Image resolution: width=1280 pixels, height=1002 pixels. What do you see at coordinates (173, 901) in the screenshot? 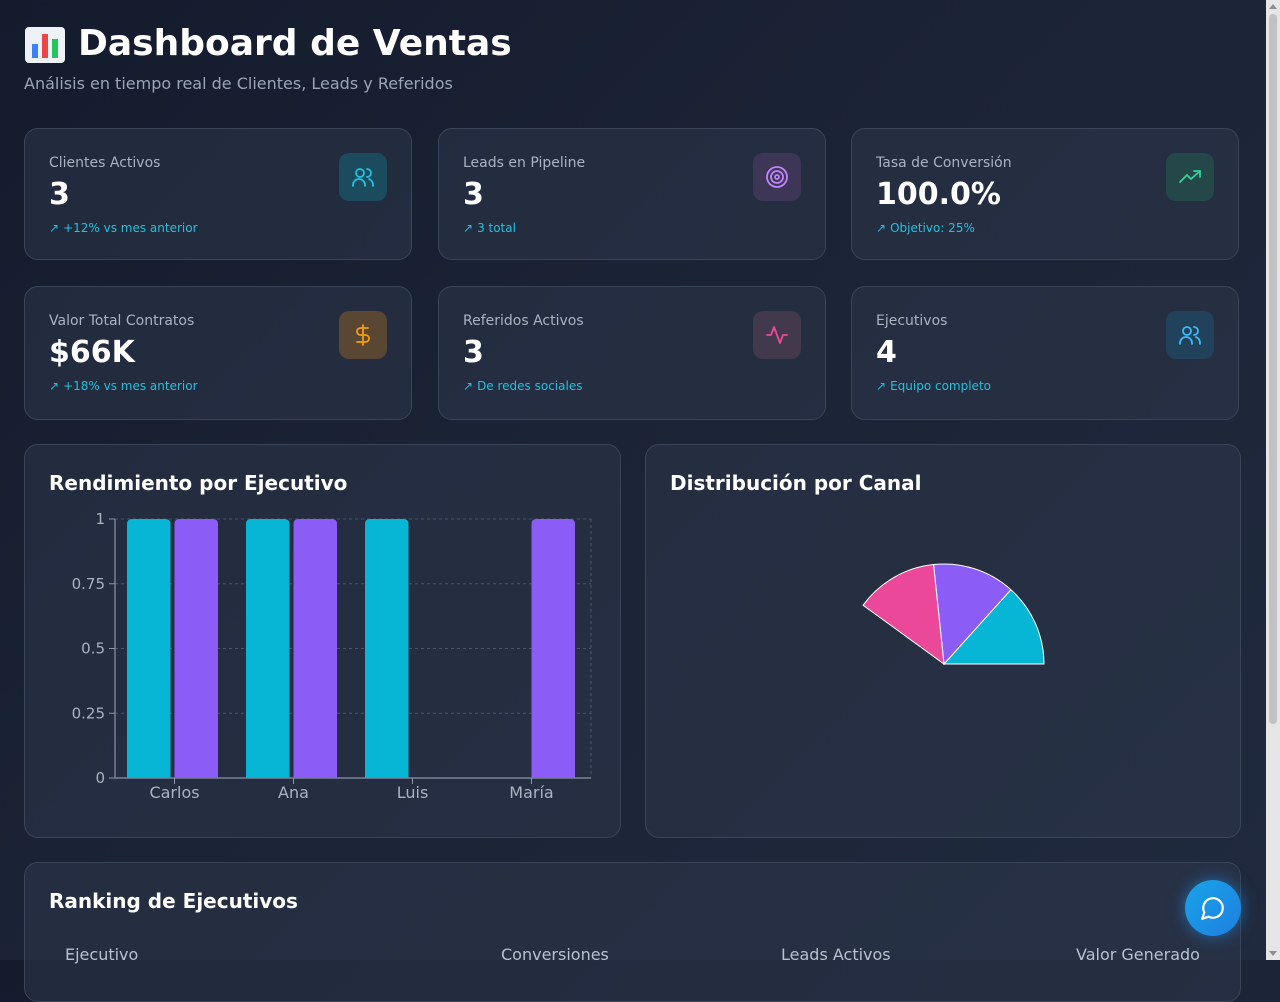
I see `ranking-title: Ranking de Ejecutivos` at bounding box center [173, 901].